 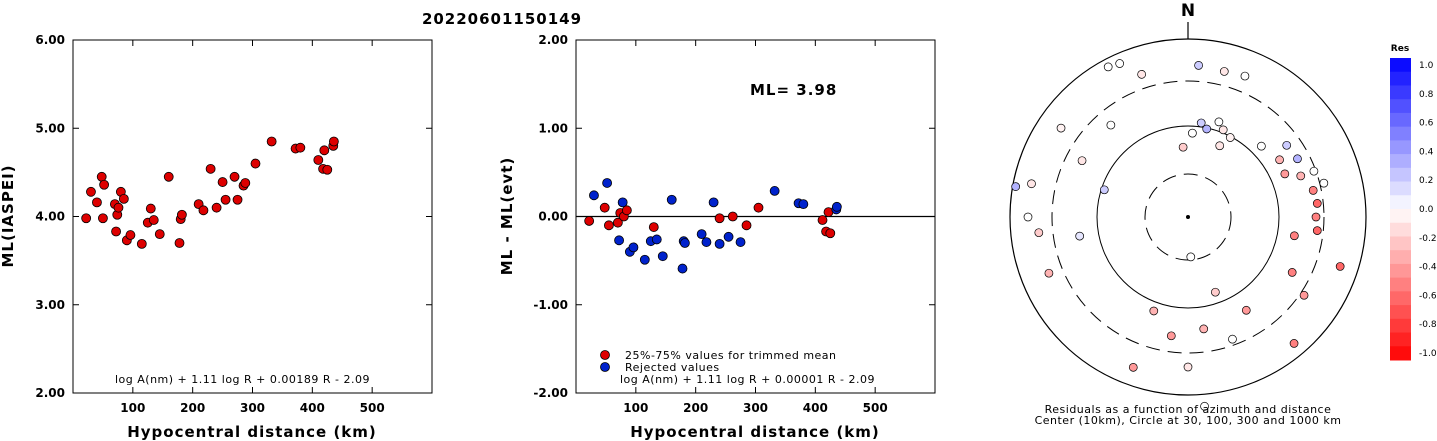 I want to click on legend-marker-rejected, so click(x=605, y=367).